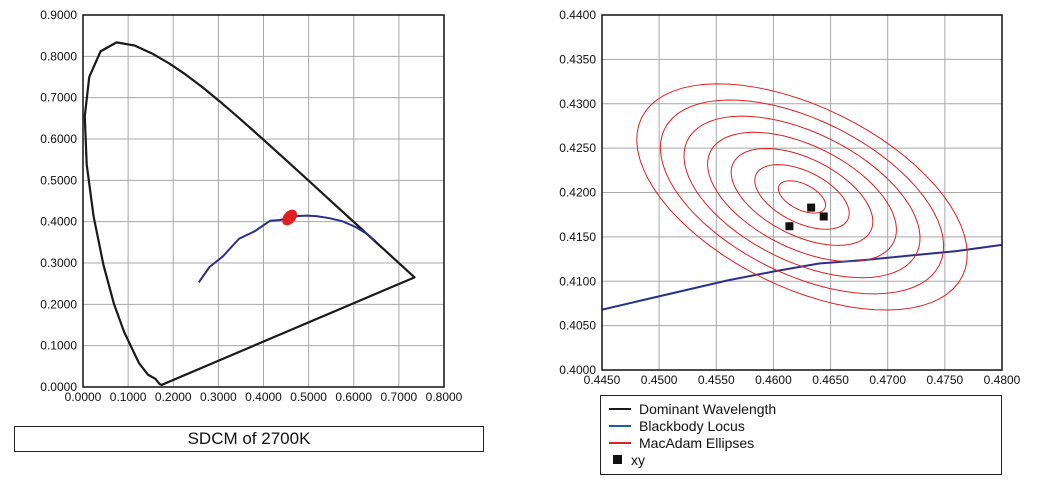 The height and width of the screenshot is (489, 1037). I want to click on x-tick-label: 0.4600, so click(773, 380).